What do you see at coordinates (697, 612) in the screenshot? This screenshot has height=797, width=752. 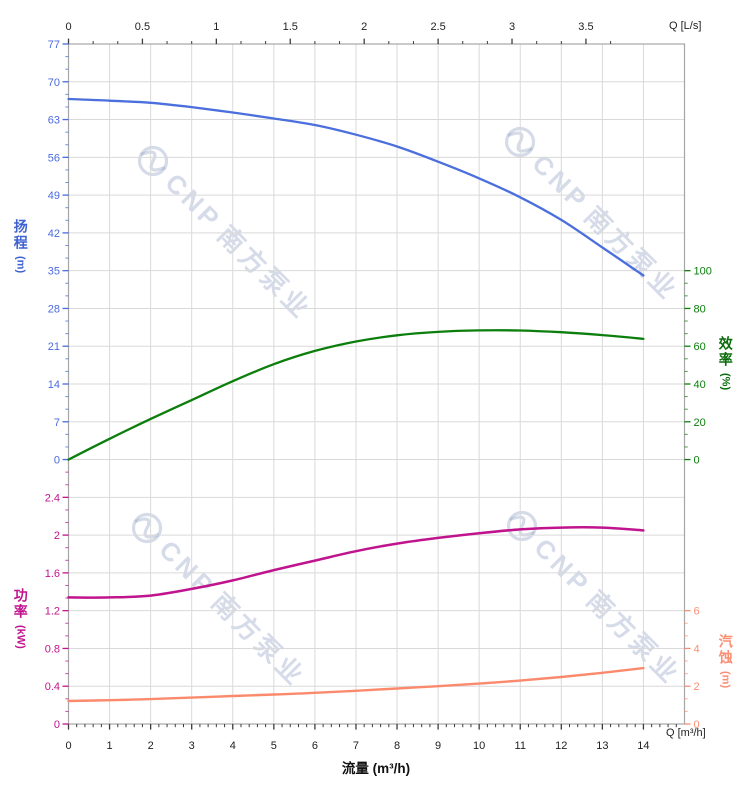 I see `npsh-tick-label: 6` at bounding box center [697, 612].